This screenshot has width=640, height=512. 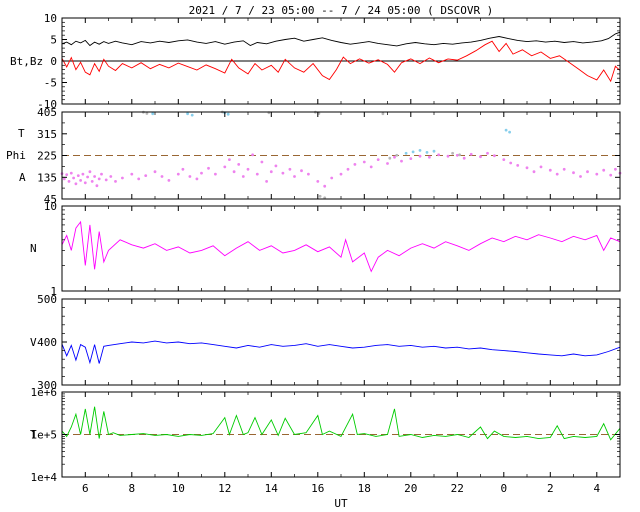 What do you see at coordinates (33, 342) in the screenshot?
I see `ylabel-velocity: V` at bounding box center [33, 342].